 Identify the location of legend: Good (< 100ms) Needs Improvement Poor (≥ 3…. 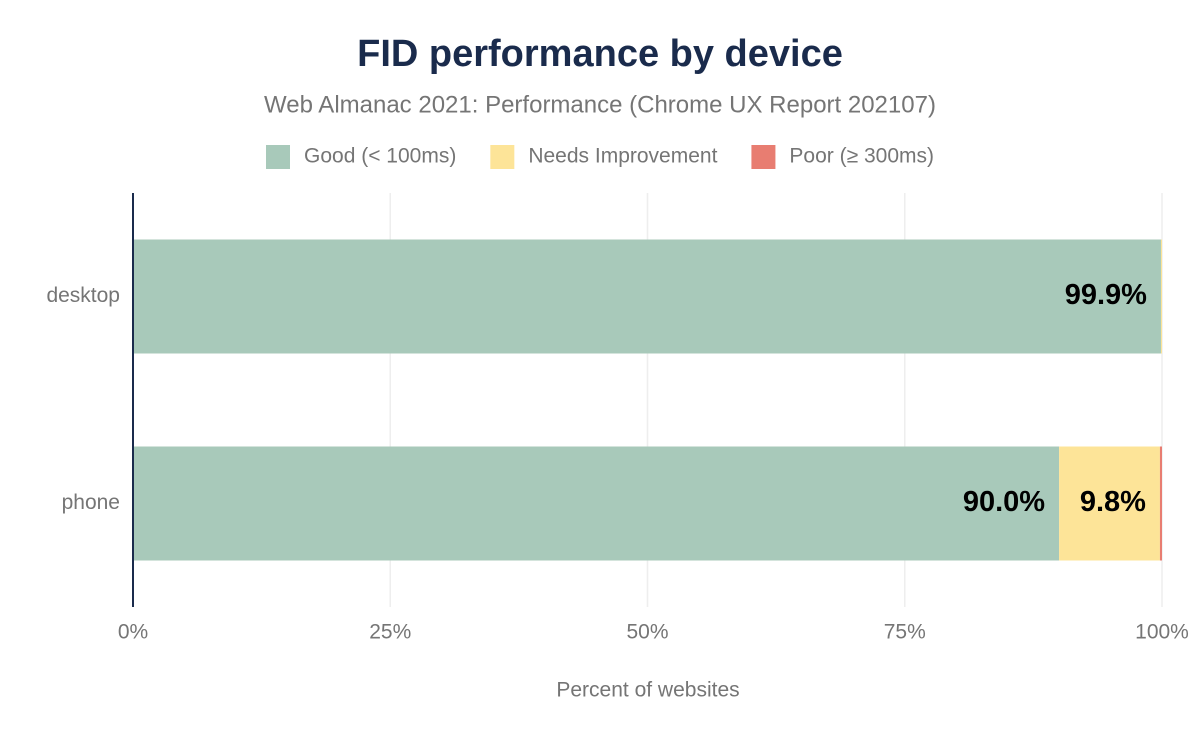
(600, 157).